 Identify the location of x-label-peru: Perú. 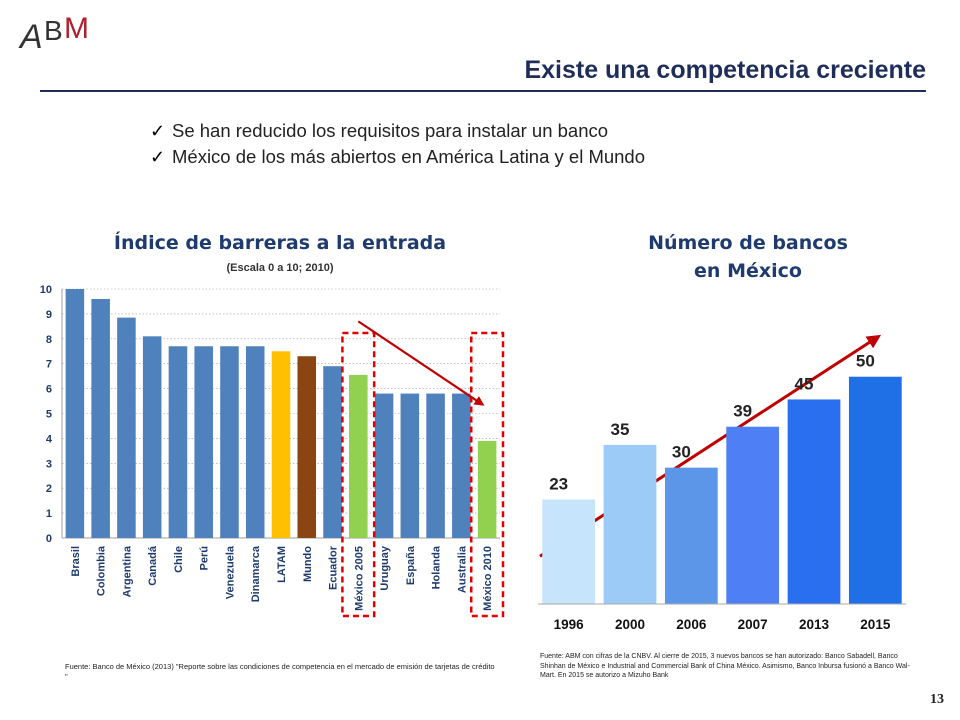
(205, 558).